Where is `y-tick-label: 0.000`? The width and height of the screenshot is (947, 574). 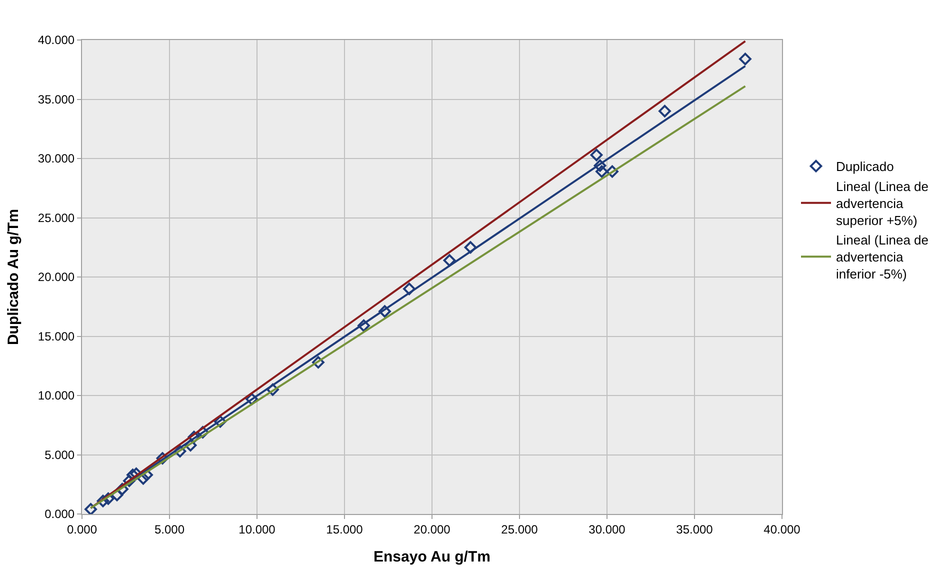
y-tick-label: 0.000 is located at coordinates (59, 514).